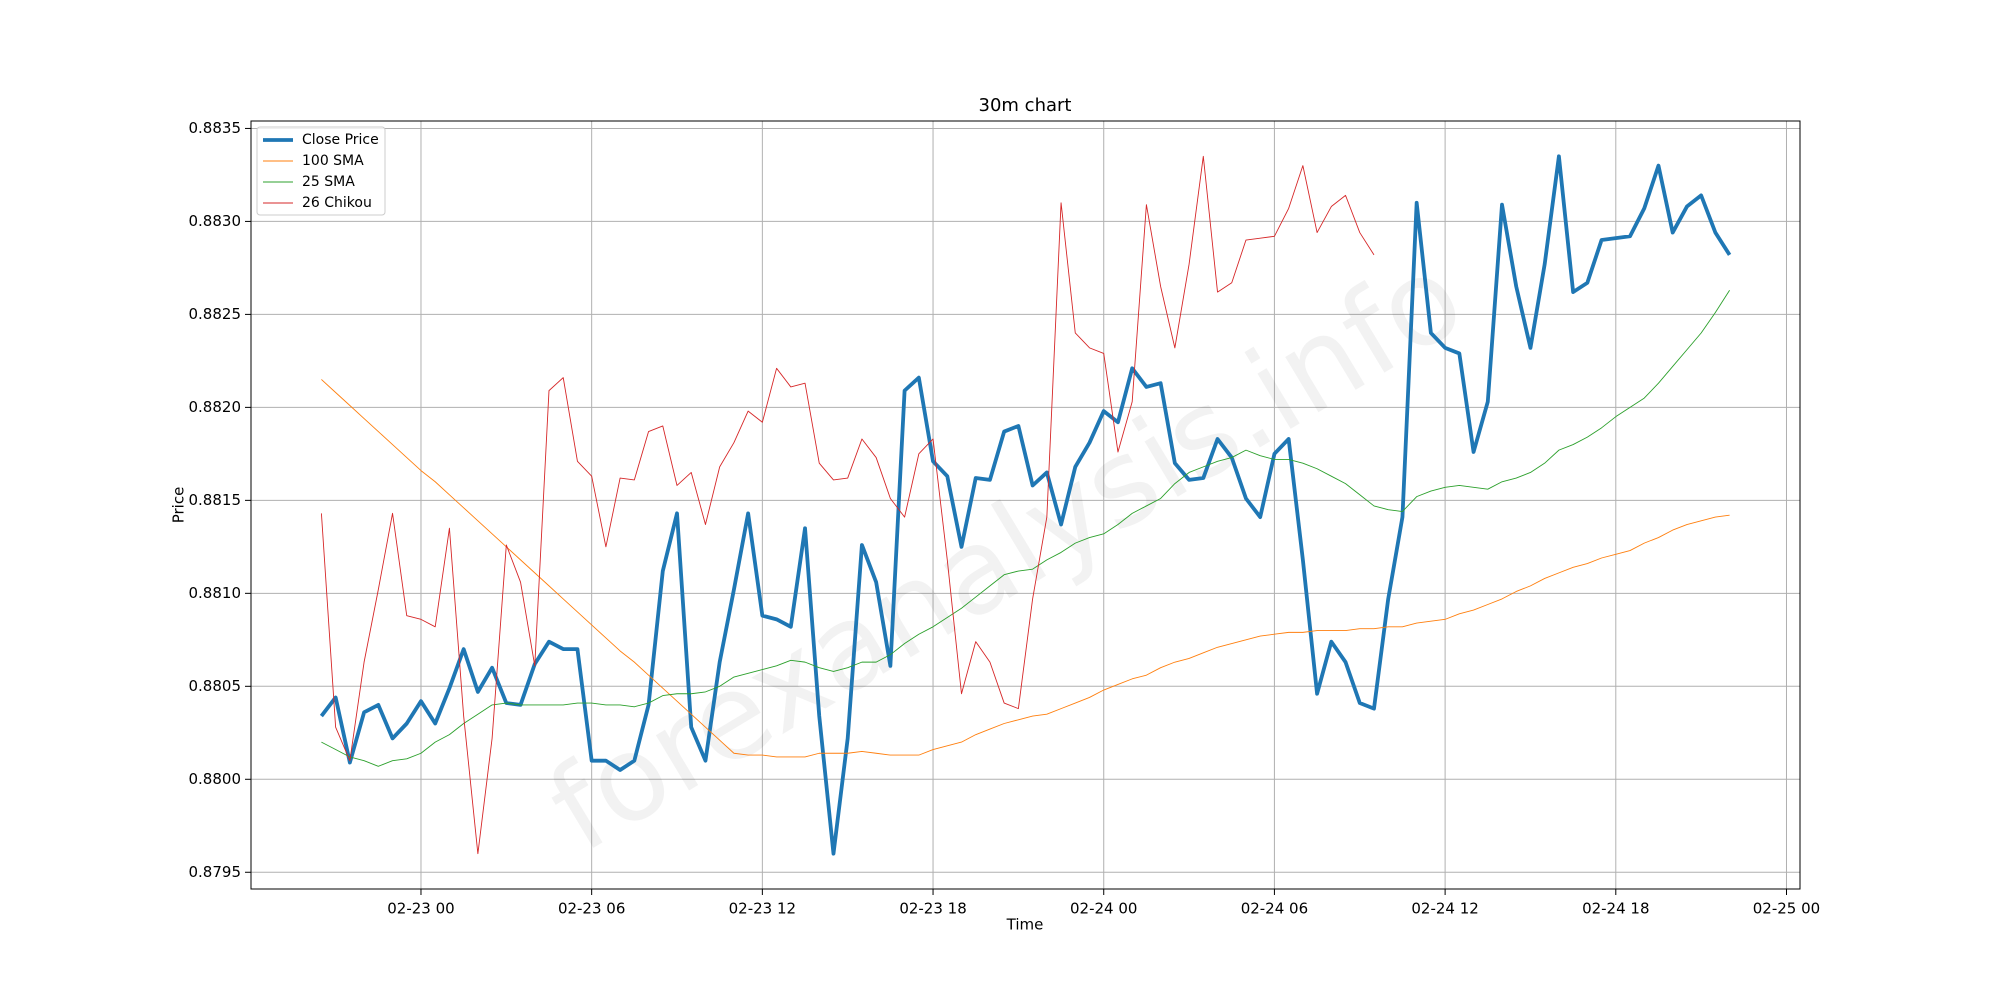 Image resolution: width=2000 pixels, height=1000 pixels. Describe the element at coordinates (179, 505) in the screenshot. I see `y-axis-label: Price` at that location.